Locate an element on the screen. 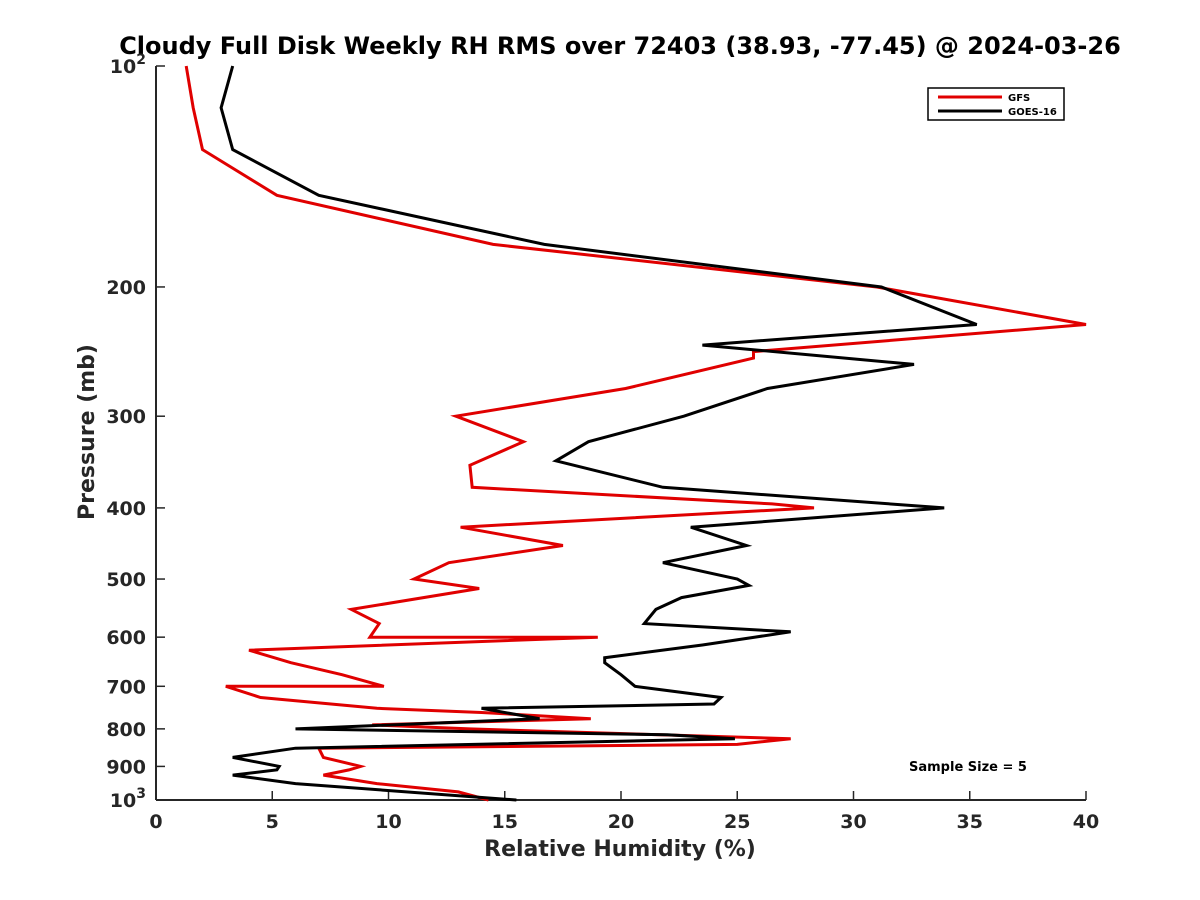 The width and height of the screenshot is (1200, 900). x-axis: 0 5 10 15 20 25 30 35 40 is located at coordinates (624, 812).